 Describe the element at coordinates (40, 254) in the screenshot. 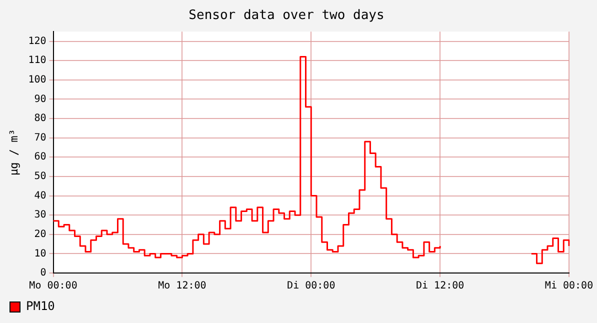

I see `y-tick-label: 10` at that location.